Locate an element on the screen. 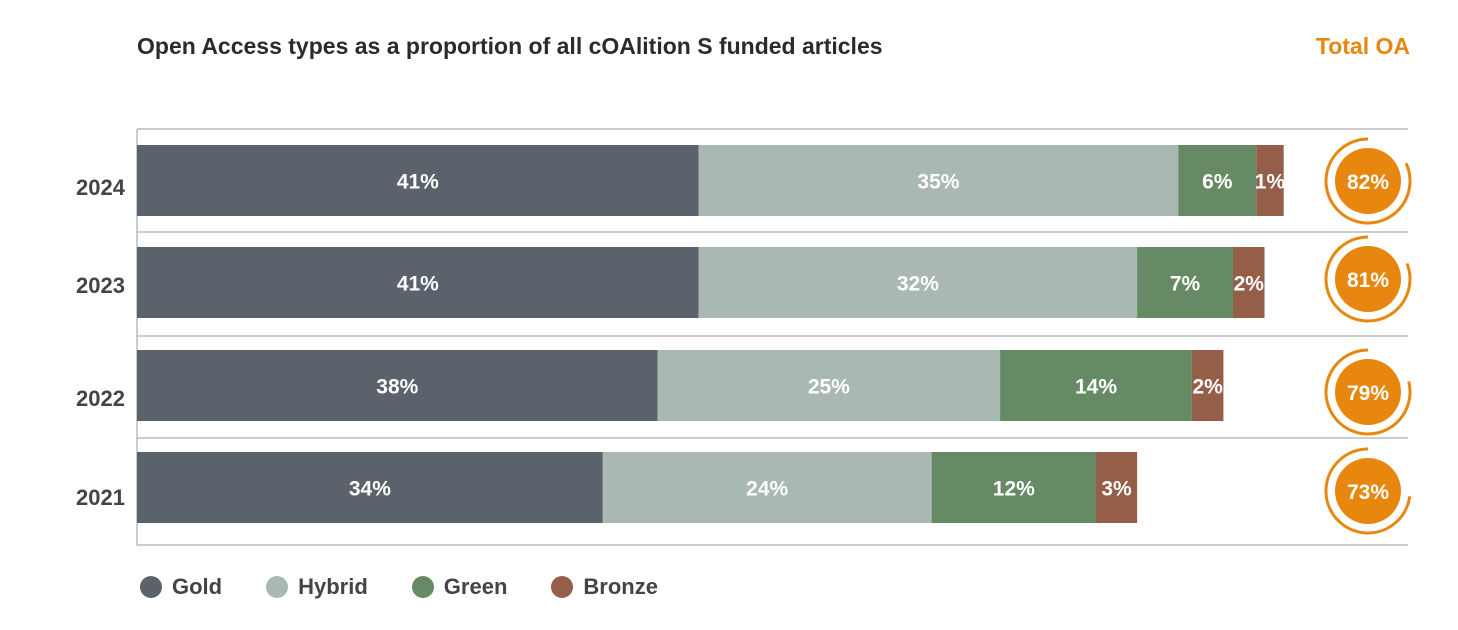 This screenshot has width=1458, height=630. bar-label-gold-2024: 41% is located at coordinates (418, 182).